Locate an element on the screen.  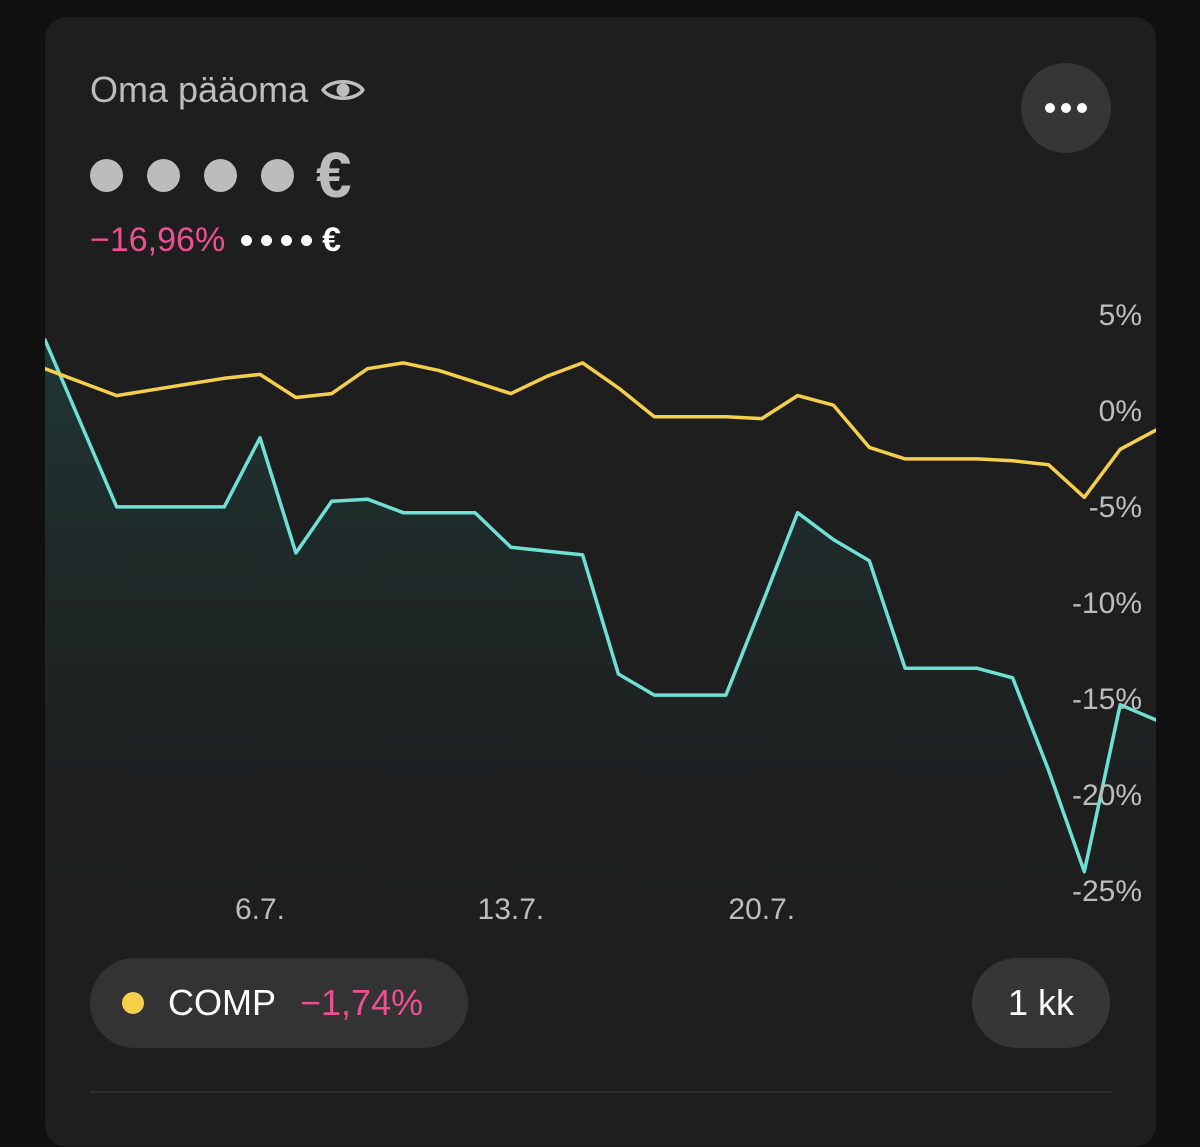
comparison-color-dot is located at coordinates (133, 1003).